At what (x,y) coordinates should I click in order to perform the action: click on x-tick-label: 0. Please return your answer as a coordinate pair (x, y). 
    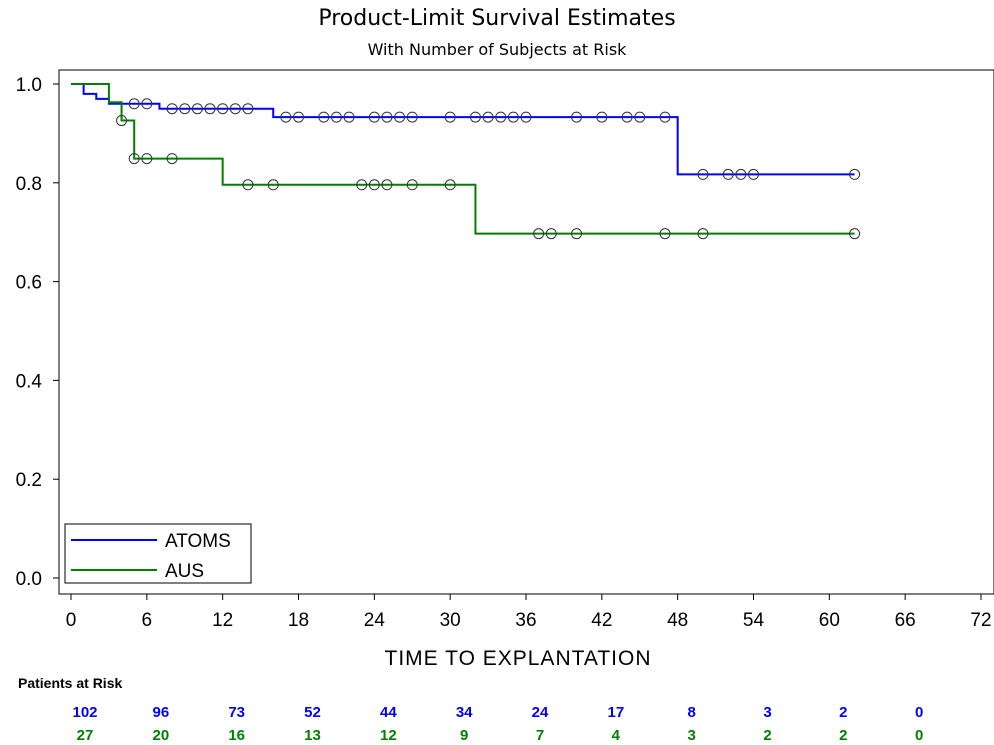
    Looking at the image, I should click on (71, 620).